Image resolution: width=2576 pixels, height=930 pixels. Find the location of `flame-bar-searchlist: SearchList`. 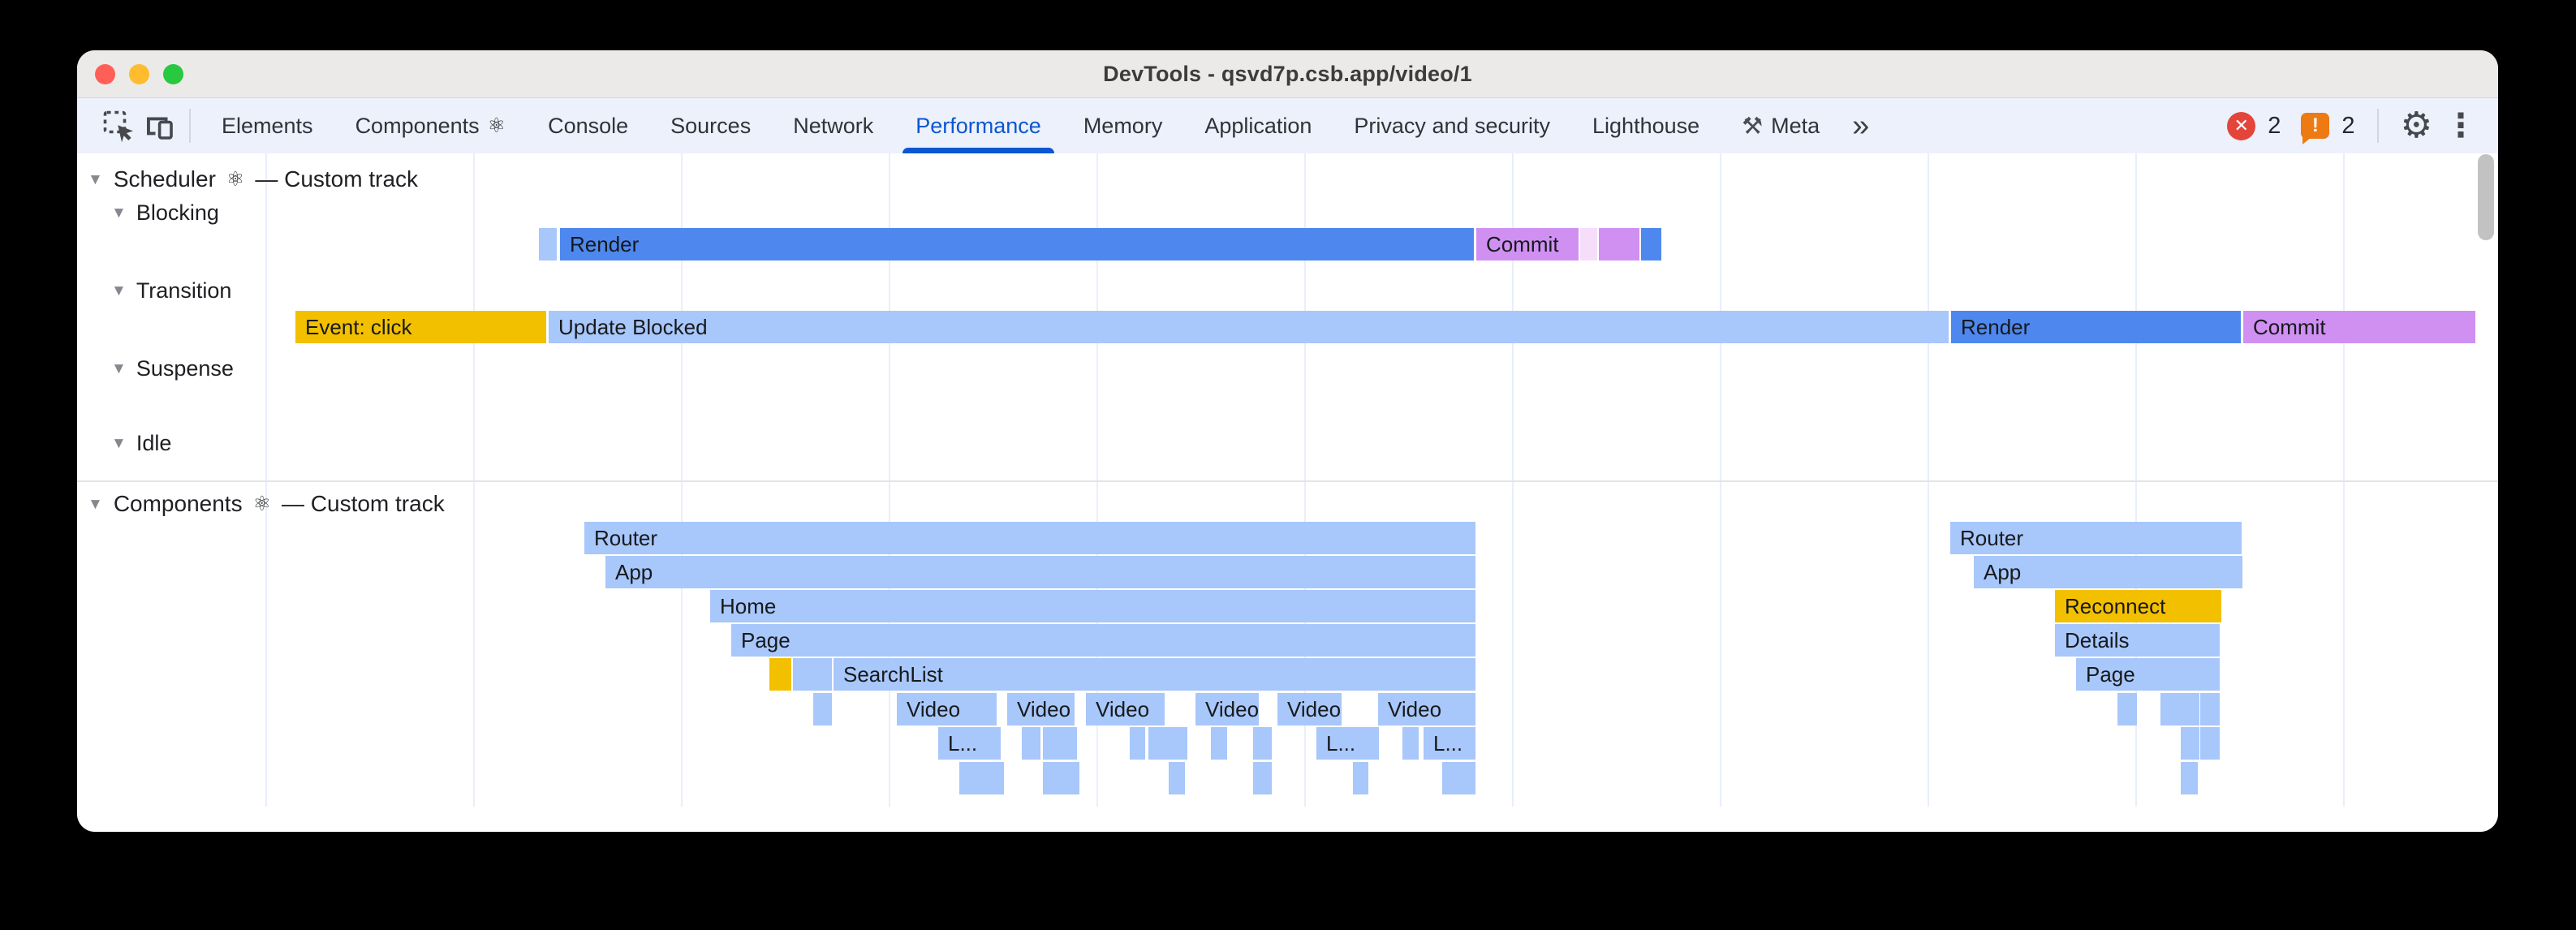

flame-bar-searchlist: SearchList is located at coordinates (1155, 674).